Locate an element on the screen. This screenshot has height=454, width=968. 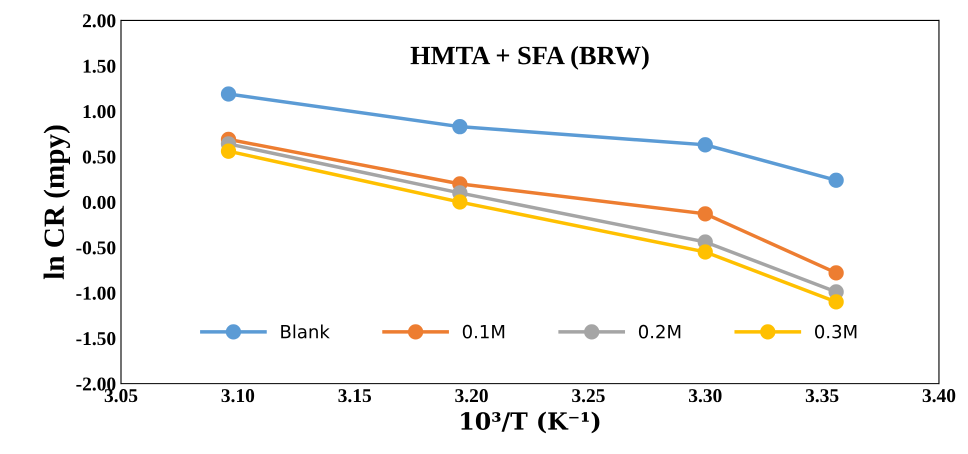
y-tick-label: 1.50 is located at coordinates (100, 66).